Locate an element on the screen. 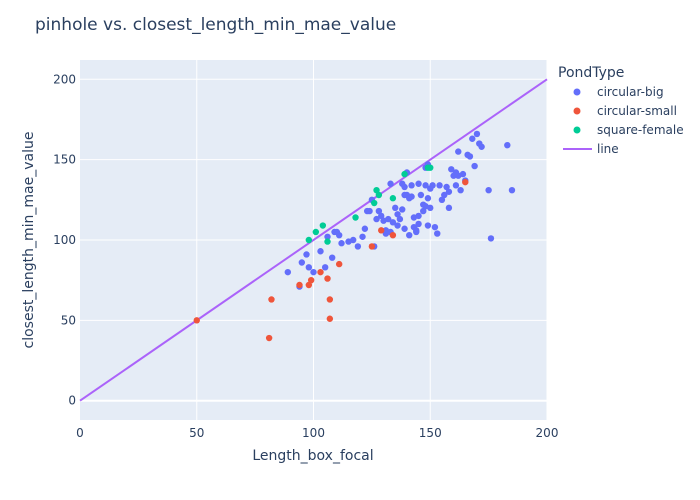 This screenshot has height=500, width=700. legend-label: circular-small is located at coordinates (637, 111).